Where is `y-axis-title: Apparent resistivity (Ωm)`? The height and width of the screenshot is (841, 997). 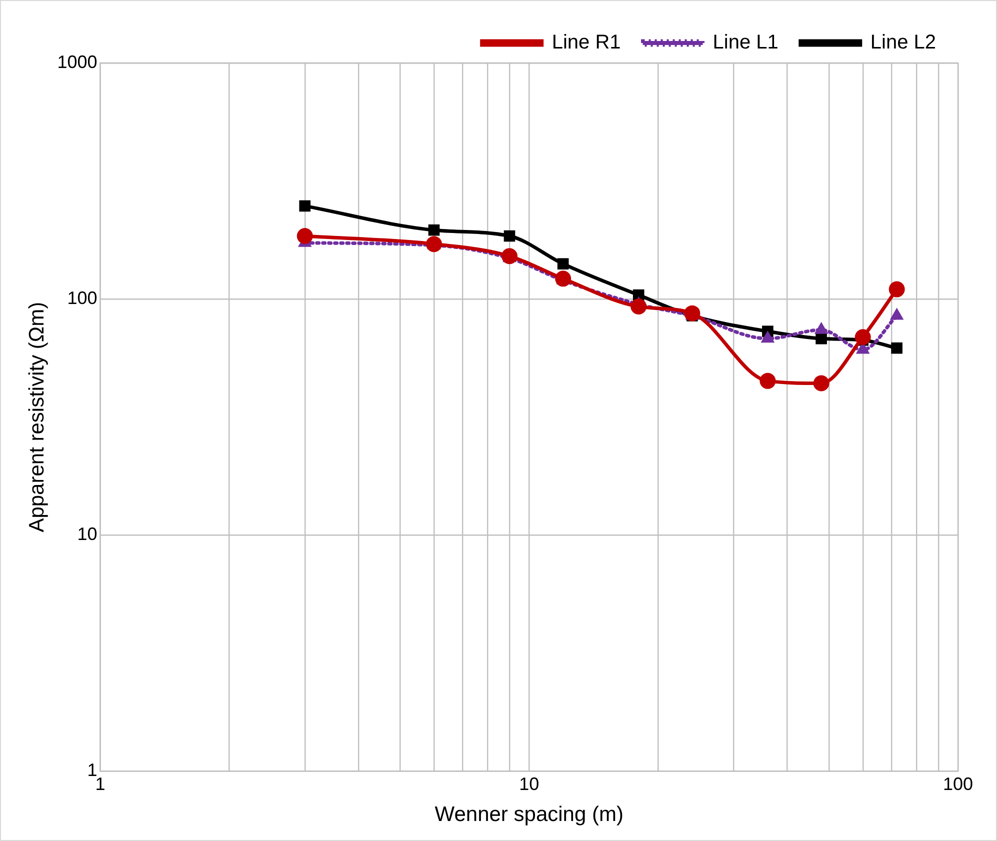
y-axis-title: Apparent resistivity (Ωm) is located at coordinates (36, 417).